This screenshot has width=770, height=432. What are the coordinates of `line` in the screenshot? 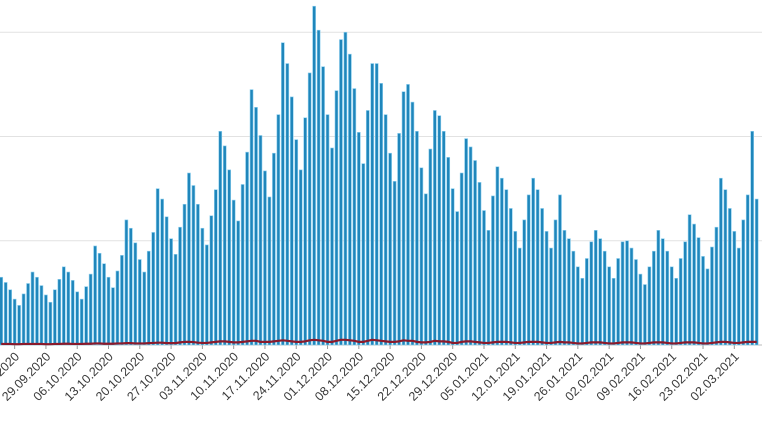 It's located at (379, 342).